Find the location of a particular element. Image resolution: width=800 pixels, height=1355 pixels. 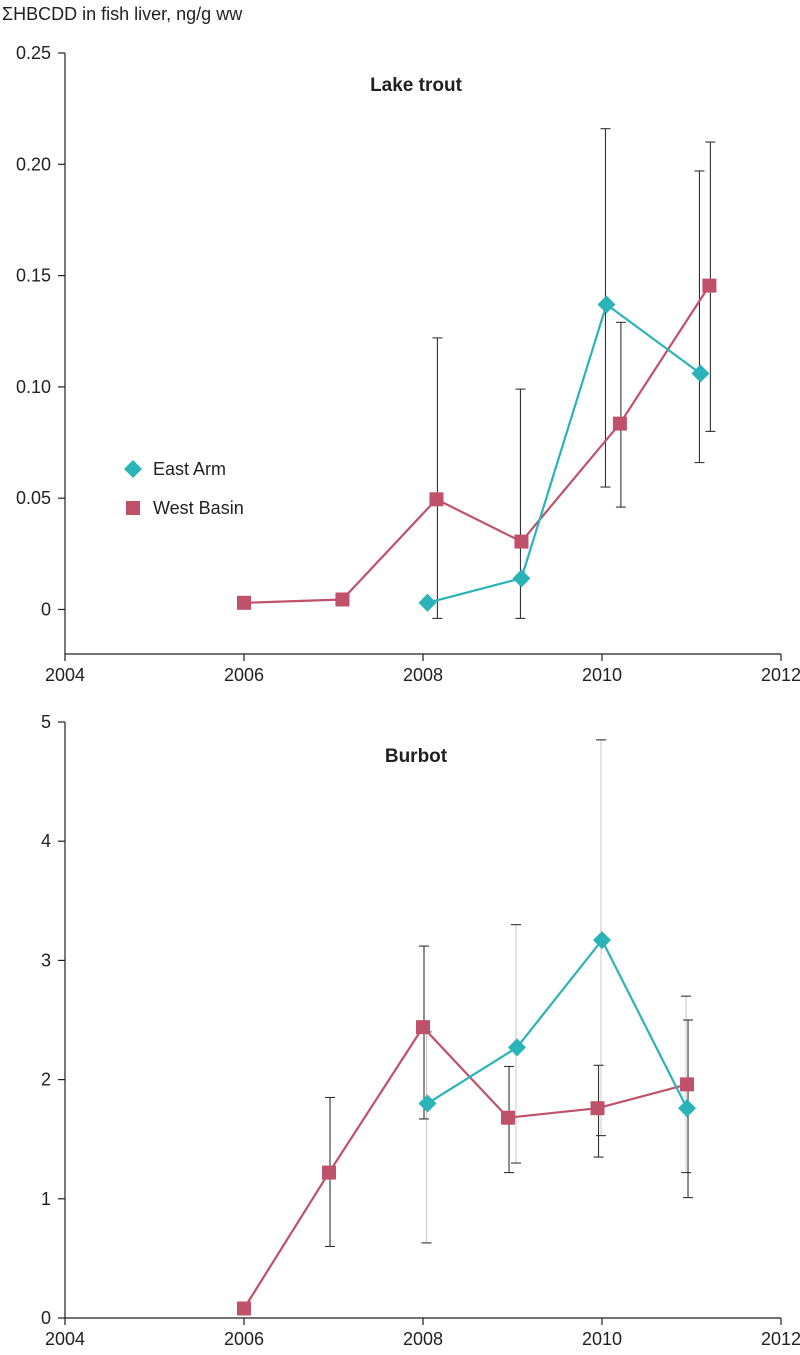

lake-trout-x-tick-label: 2008 is located at coordinates (423, 675).